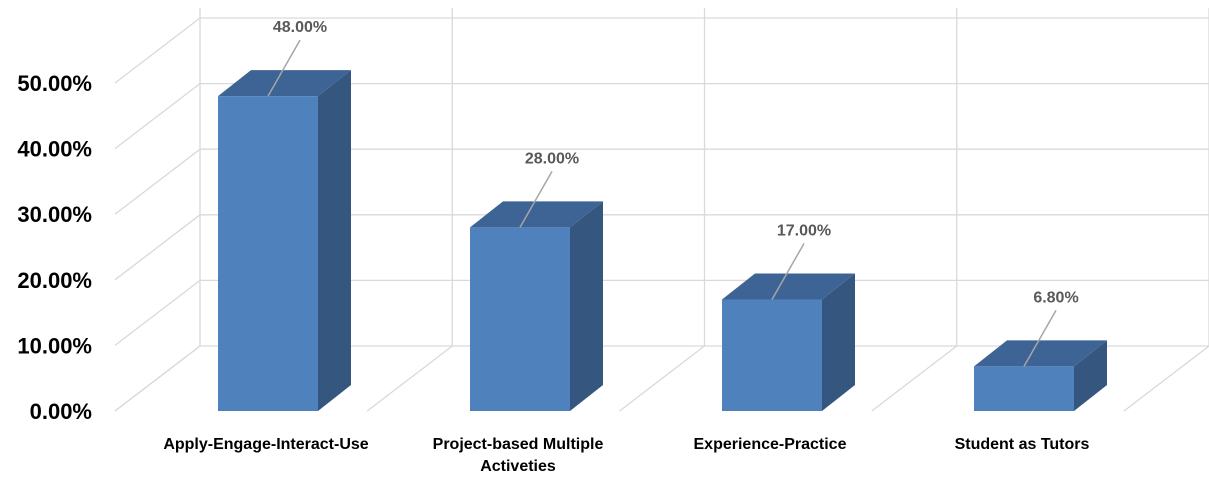 This screenshot has width=1209, height=486. What do you see at coordinates (1055, 297) in the screenshot?
I see `data-label: 6.80%` at bounding box center [1055, 297].